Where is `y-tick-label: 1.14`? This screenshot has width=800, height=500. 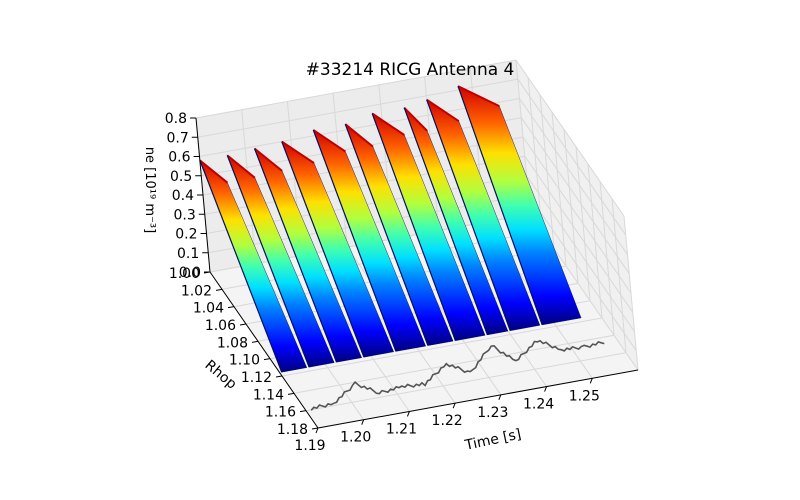 y-tick-label: 1.14 is located at coordinates (268, 395).